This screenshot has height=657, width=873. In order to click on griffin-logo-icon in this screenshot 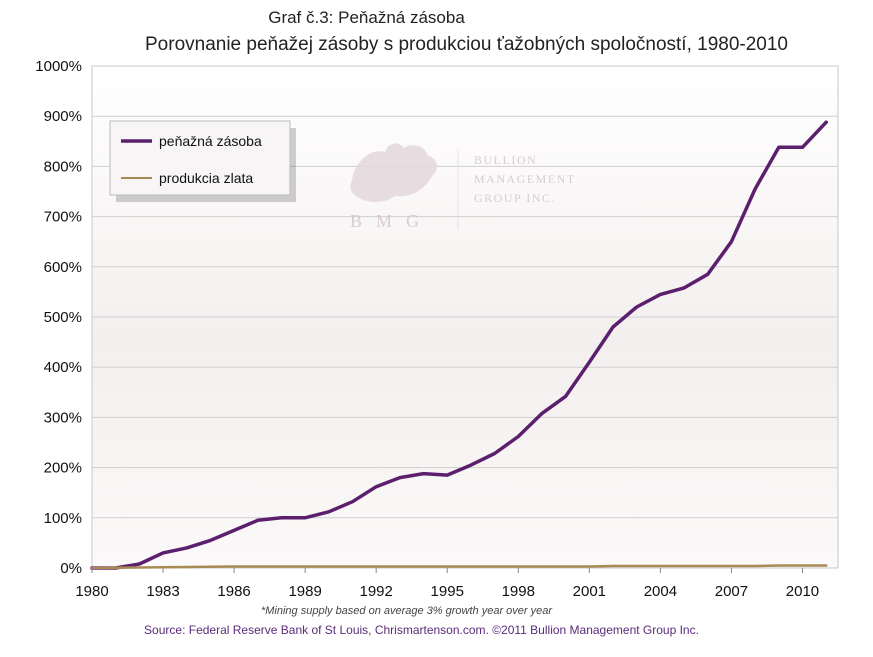, I will do `click(393, 172)`.